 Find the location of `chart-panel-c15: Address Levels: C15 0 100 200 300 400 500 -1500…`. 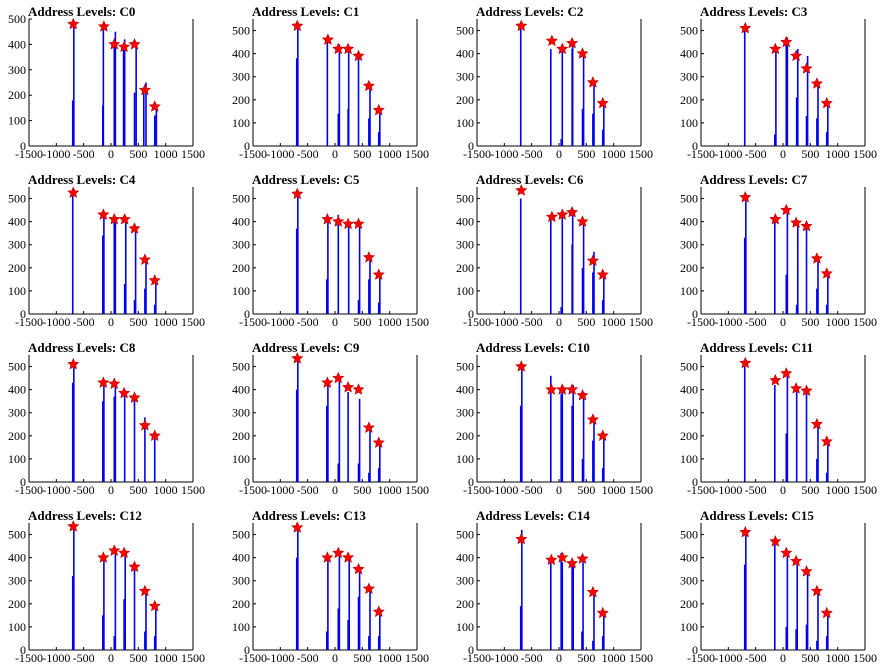

chart-panel-c15: Address Levels: C15 0 100 200 300 400 500 -1500… is located at coordinates (784, 588).